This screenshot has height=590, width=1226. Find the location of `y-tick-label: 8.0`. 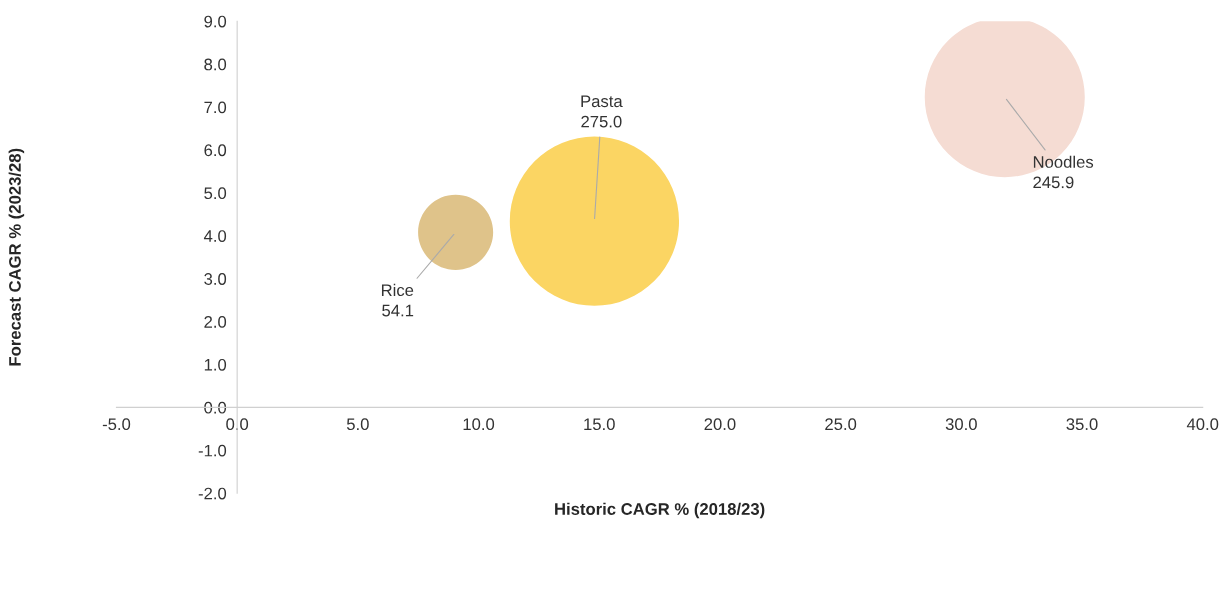

y-tick-label: 8.0 is located at coordinates (215, 64).